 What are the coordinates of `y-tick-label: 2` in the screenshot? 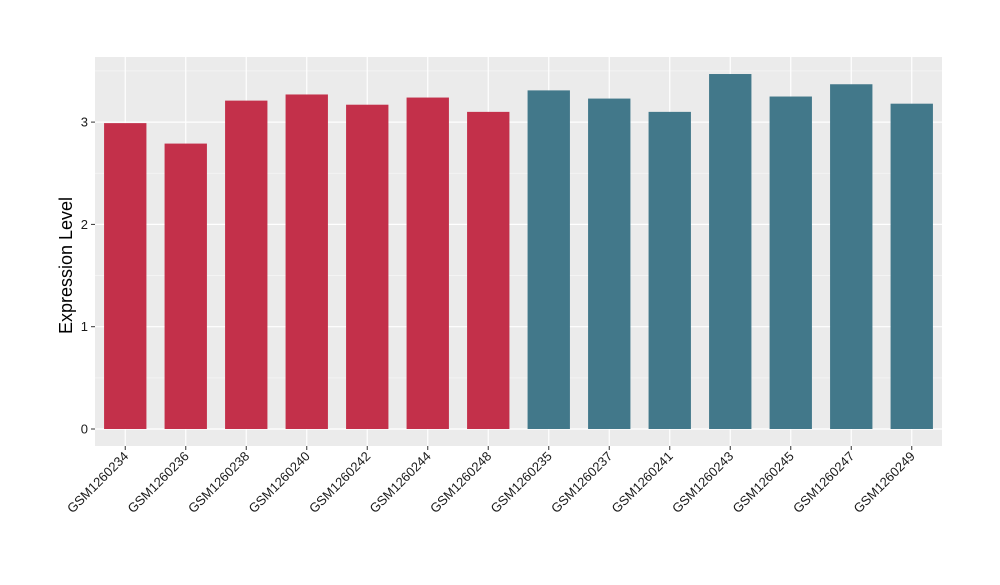 It's located at (84, 224).